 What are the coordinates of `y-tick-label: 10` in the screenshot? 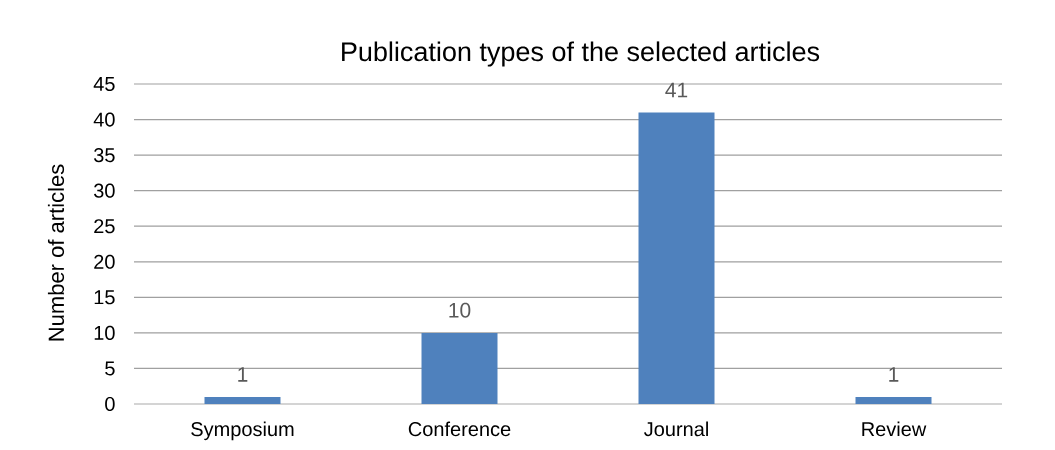 It's located at (104, 332).